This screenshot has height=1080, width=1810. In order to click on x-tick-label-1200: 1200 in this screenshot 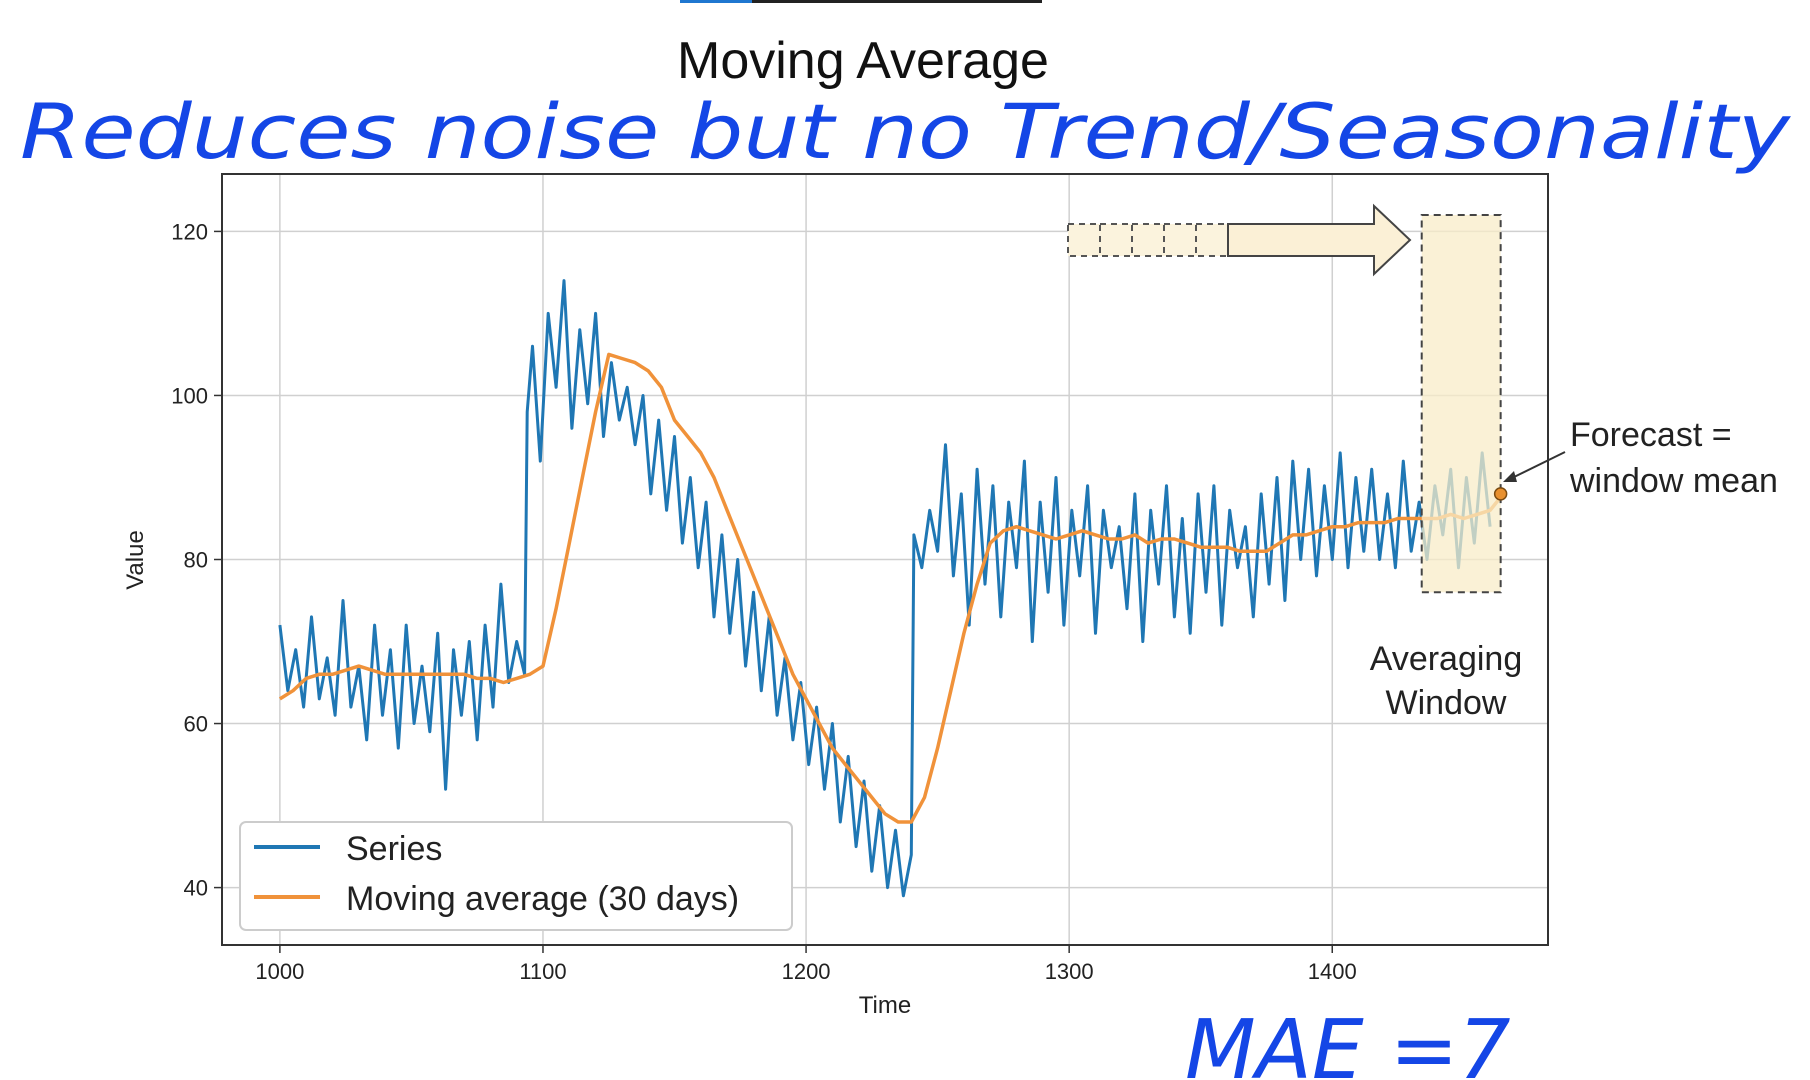, I will do `click(806, 971)`.